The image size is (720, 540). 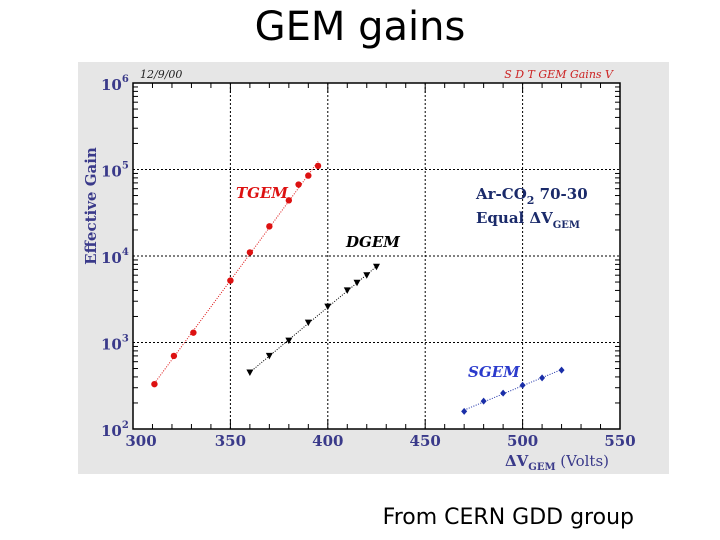 I want to click on y-tick-label: 10³, so click(x=115, y=344).